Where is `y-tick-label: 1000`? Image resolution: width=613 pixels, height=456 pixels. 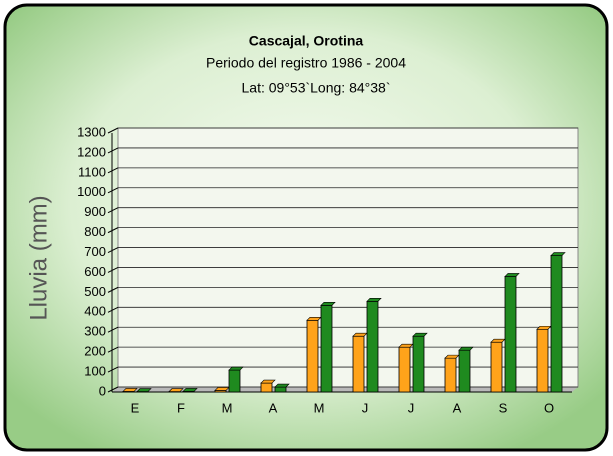
y-tick-label: 1000 is located at coordinates (91, 191).